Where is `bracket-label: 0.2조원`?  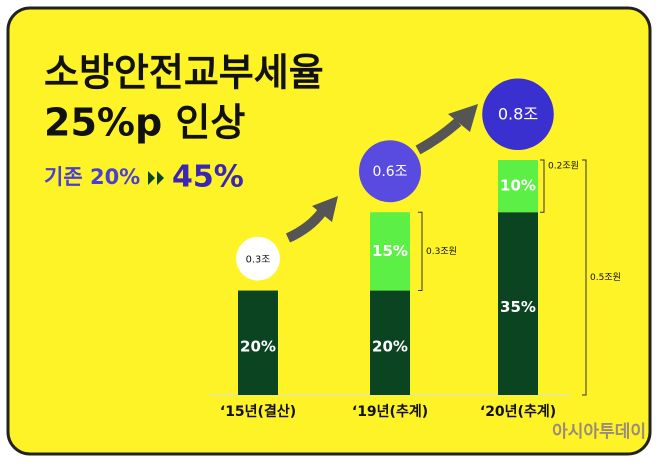 bracket-label: 0.2조원 is located at coordinates (563, 166).